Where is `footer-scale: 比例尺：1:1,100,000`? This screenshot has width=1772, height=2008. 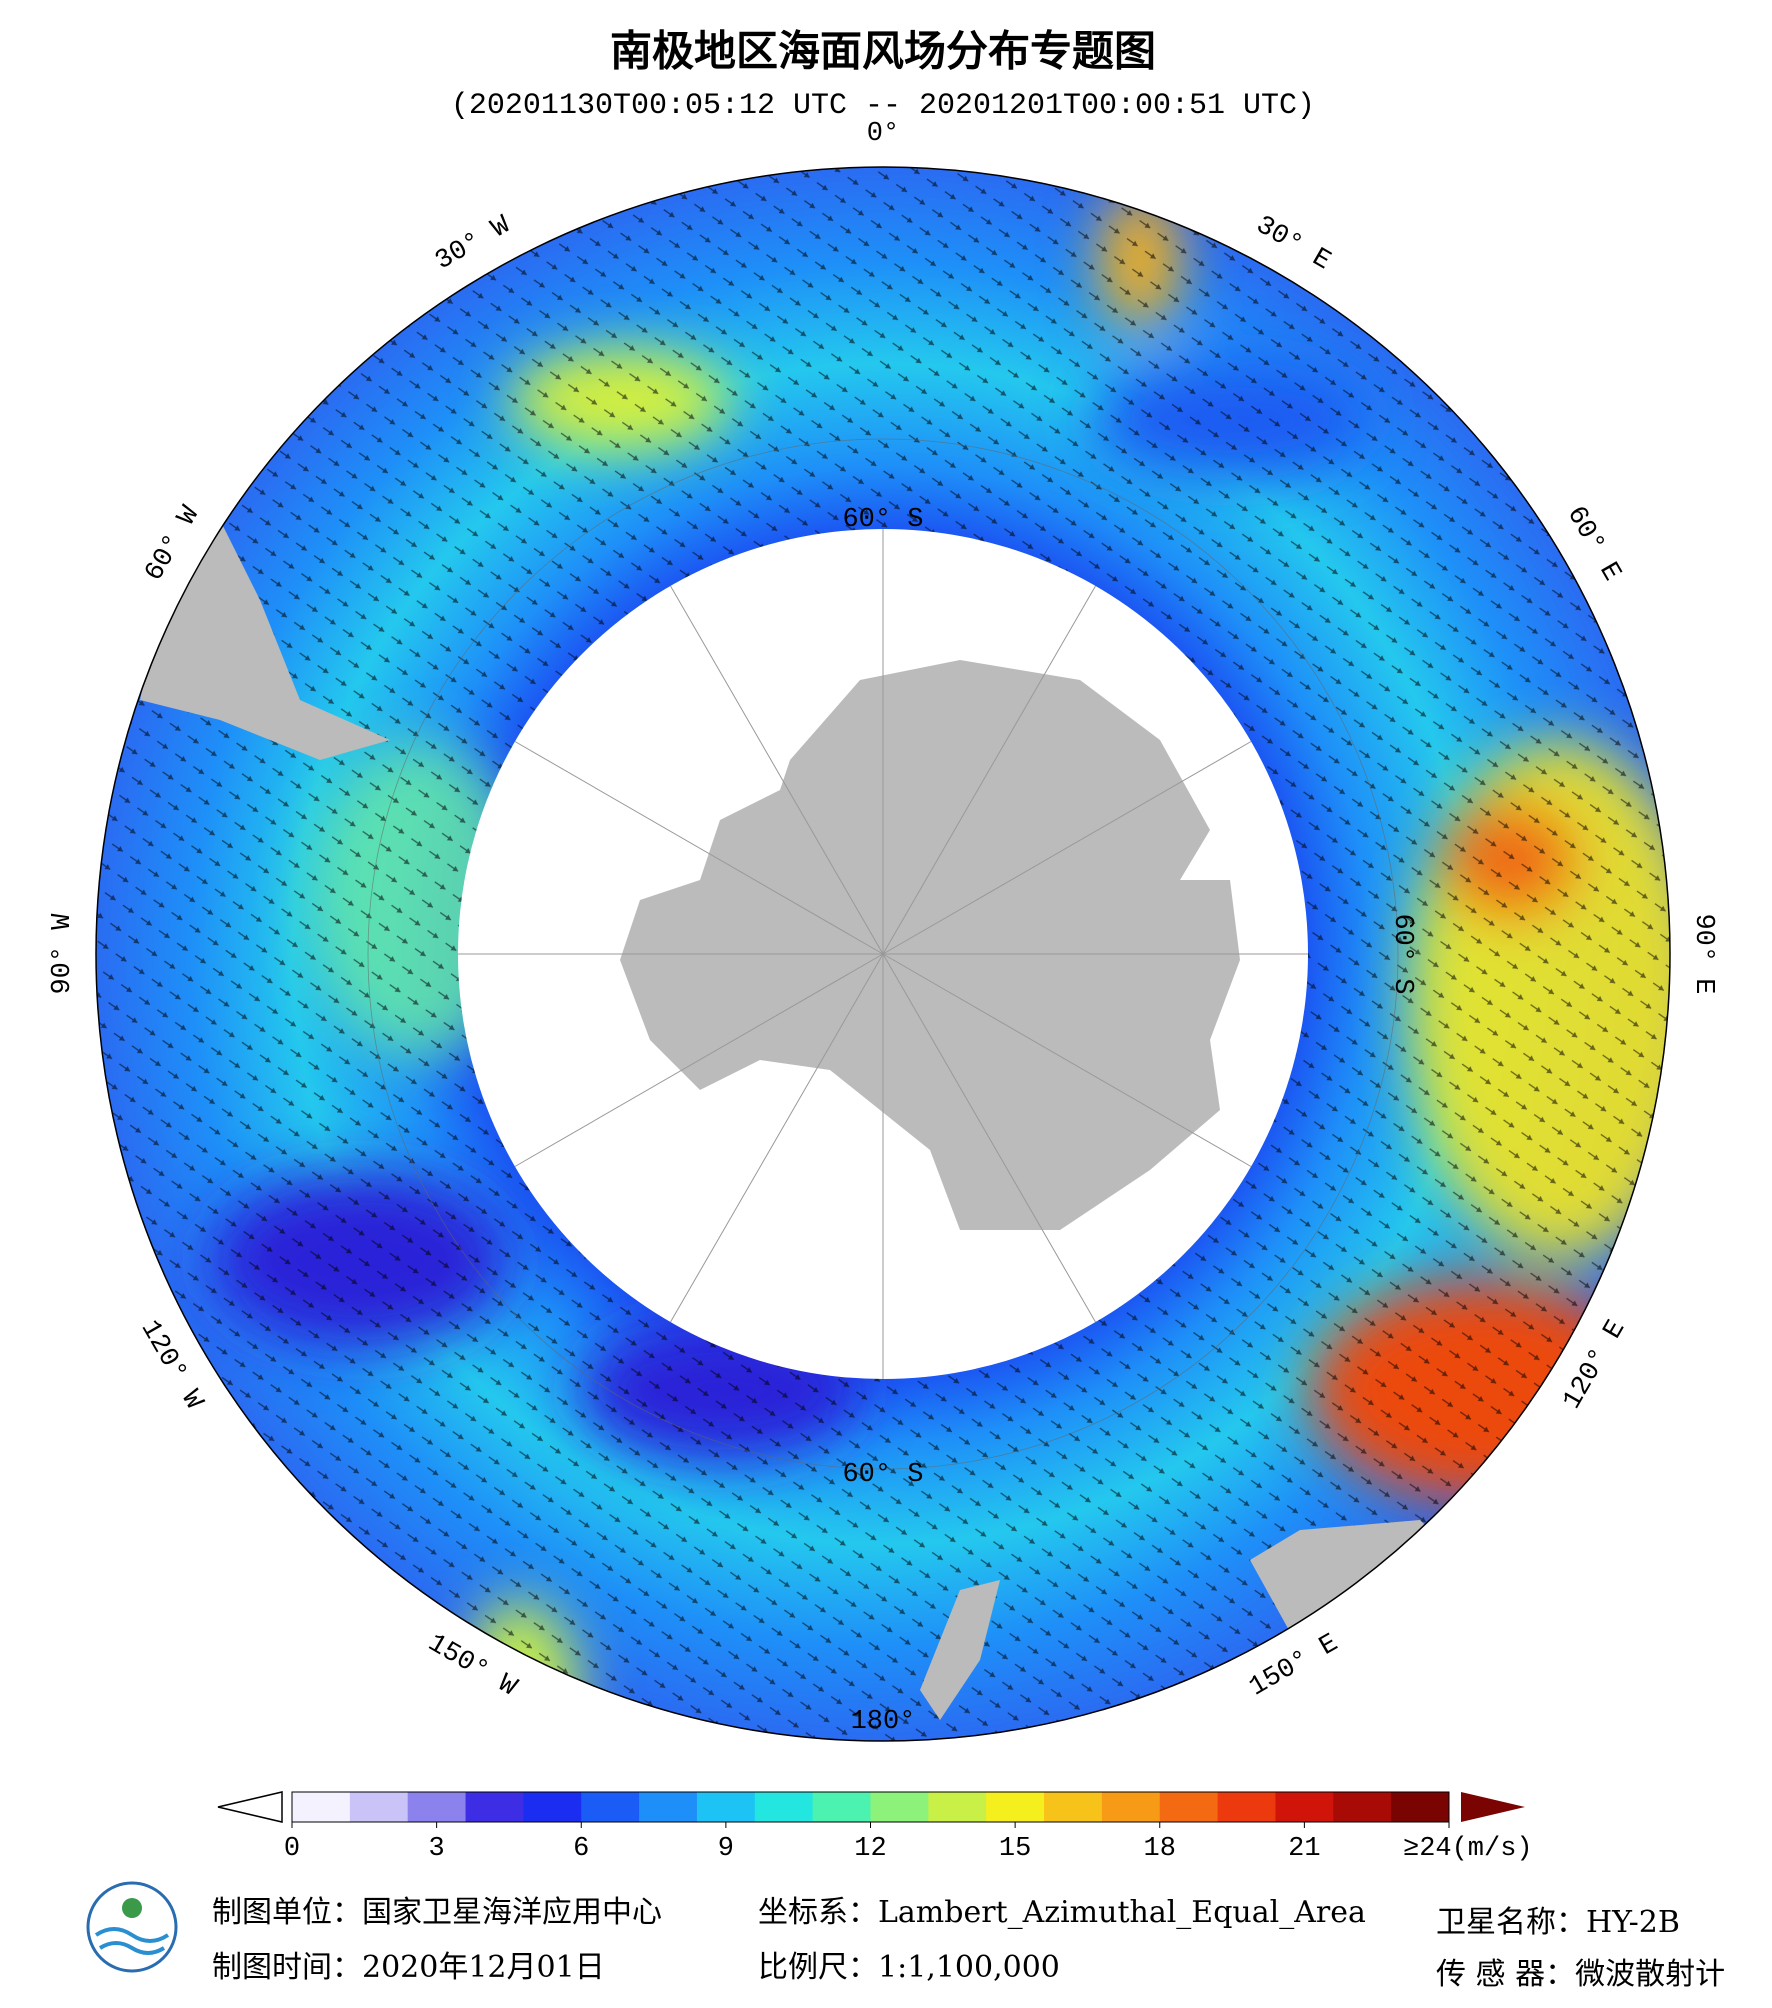
footer-scale: 比例尺：1:1,100,000 is located at coordinates (909, 1967).